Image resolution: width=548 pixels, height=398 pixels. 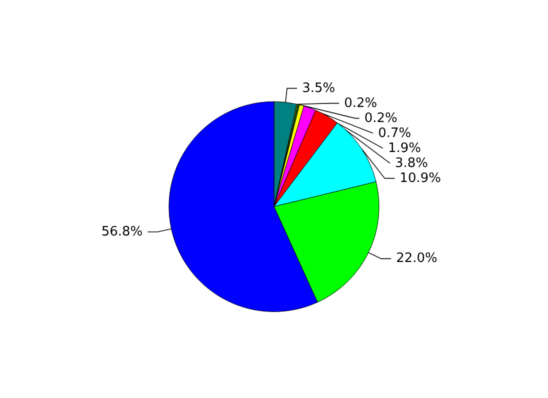 I want to click on data-label: 10.9%, so click(x=420, y=178).